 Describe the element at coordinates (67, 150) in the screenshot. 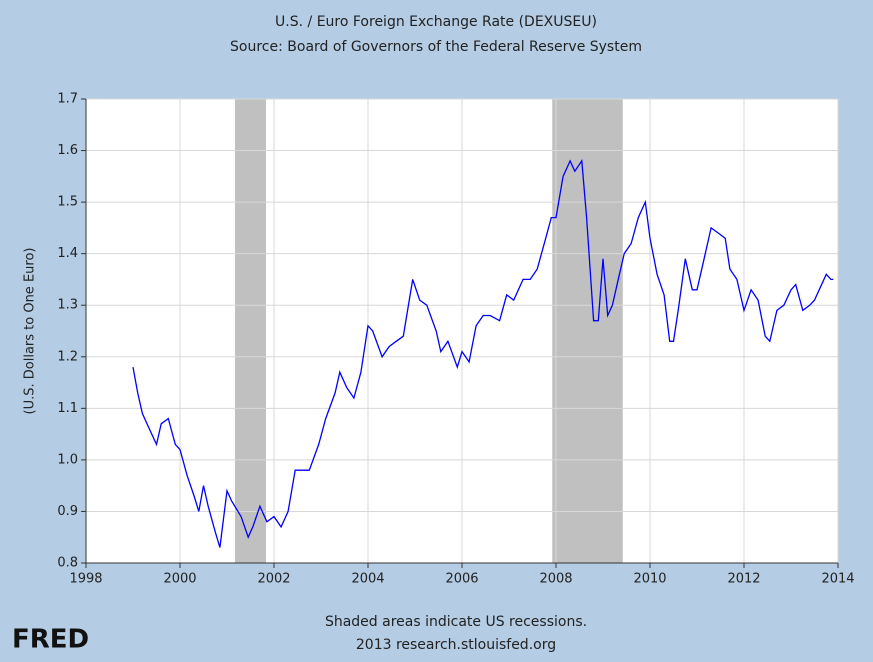

I see `y-tick-label: 1.6` at that location.